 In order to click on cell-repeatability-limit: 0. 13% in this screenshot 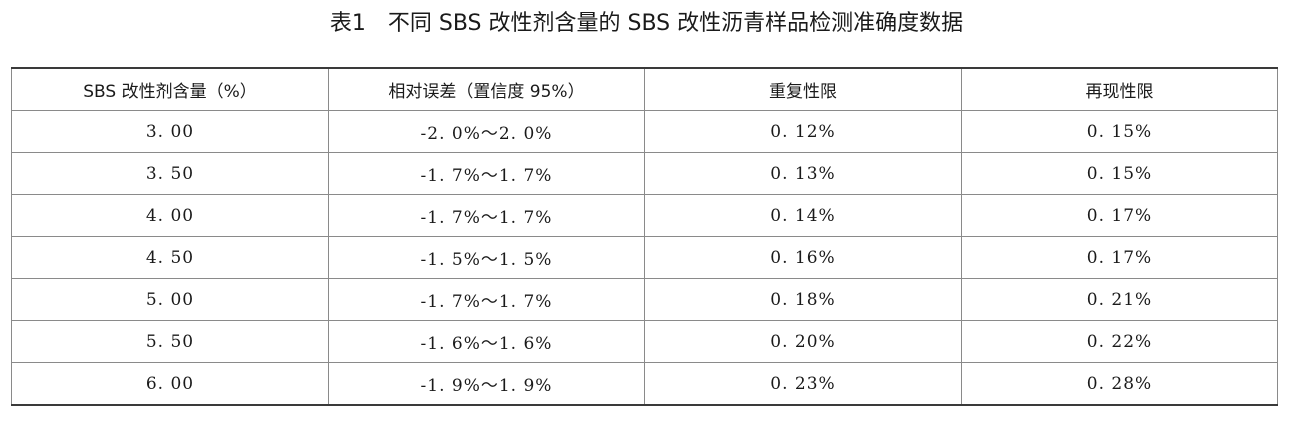, I will do `click(803, 173)`.